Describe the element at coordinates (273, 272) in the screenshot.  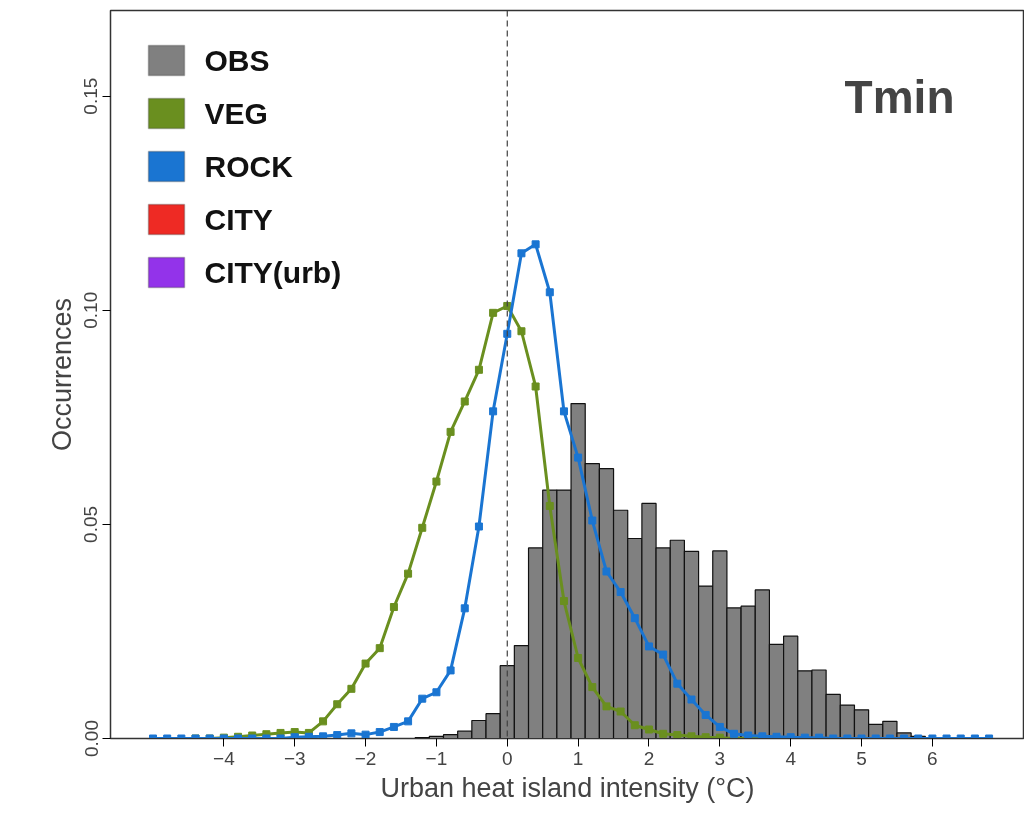
I see `legend-label: CITY(urb)` at that location.